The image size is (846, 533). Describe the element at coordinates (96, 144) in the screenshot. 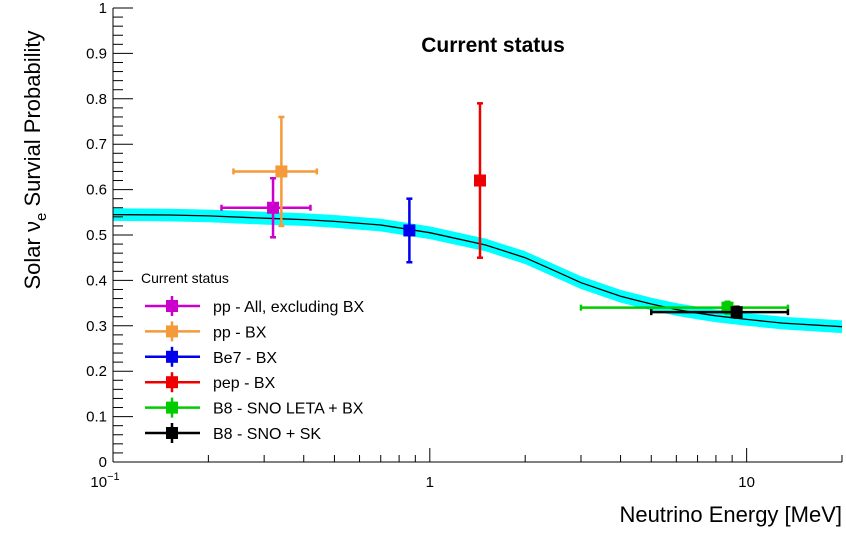

I see `y-tick-label: 0.7` at that location.